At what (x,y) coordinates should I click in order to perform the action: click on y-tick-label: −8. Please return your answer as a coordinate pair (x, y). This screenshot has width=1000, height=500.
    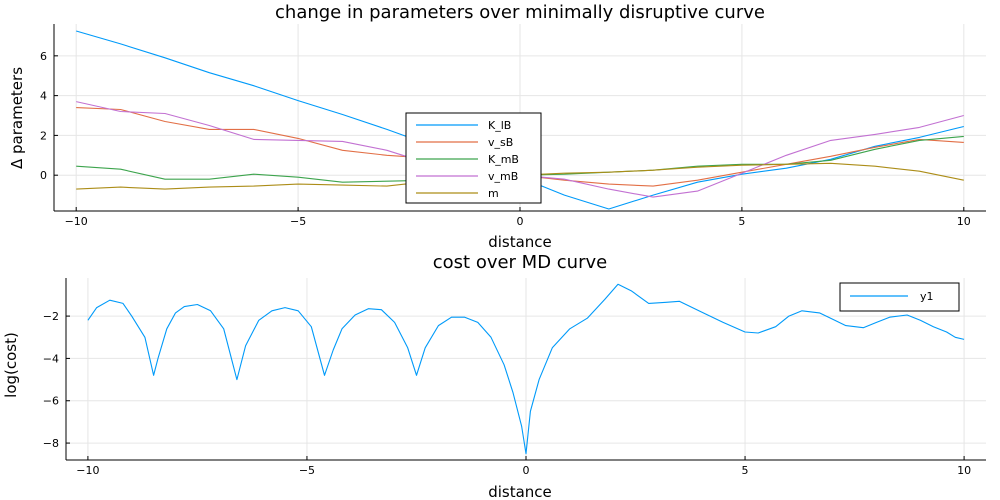
    Looking at the image, I should click on (51, 443).